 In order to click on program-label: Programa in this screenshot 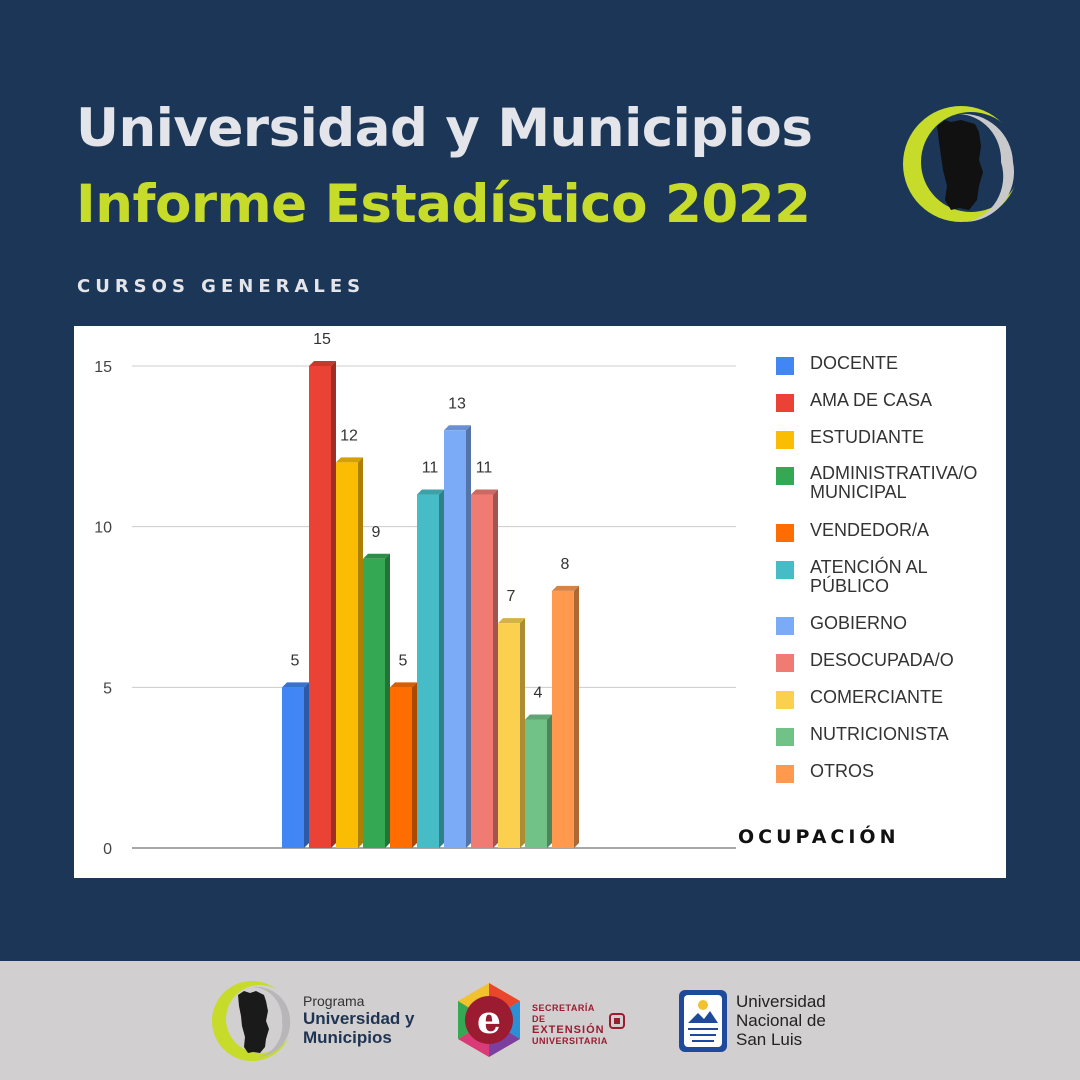, I will do `click(334, 1001)`.